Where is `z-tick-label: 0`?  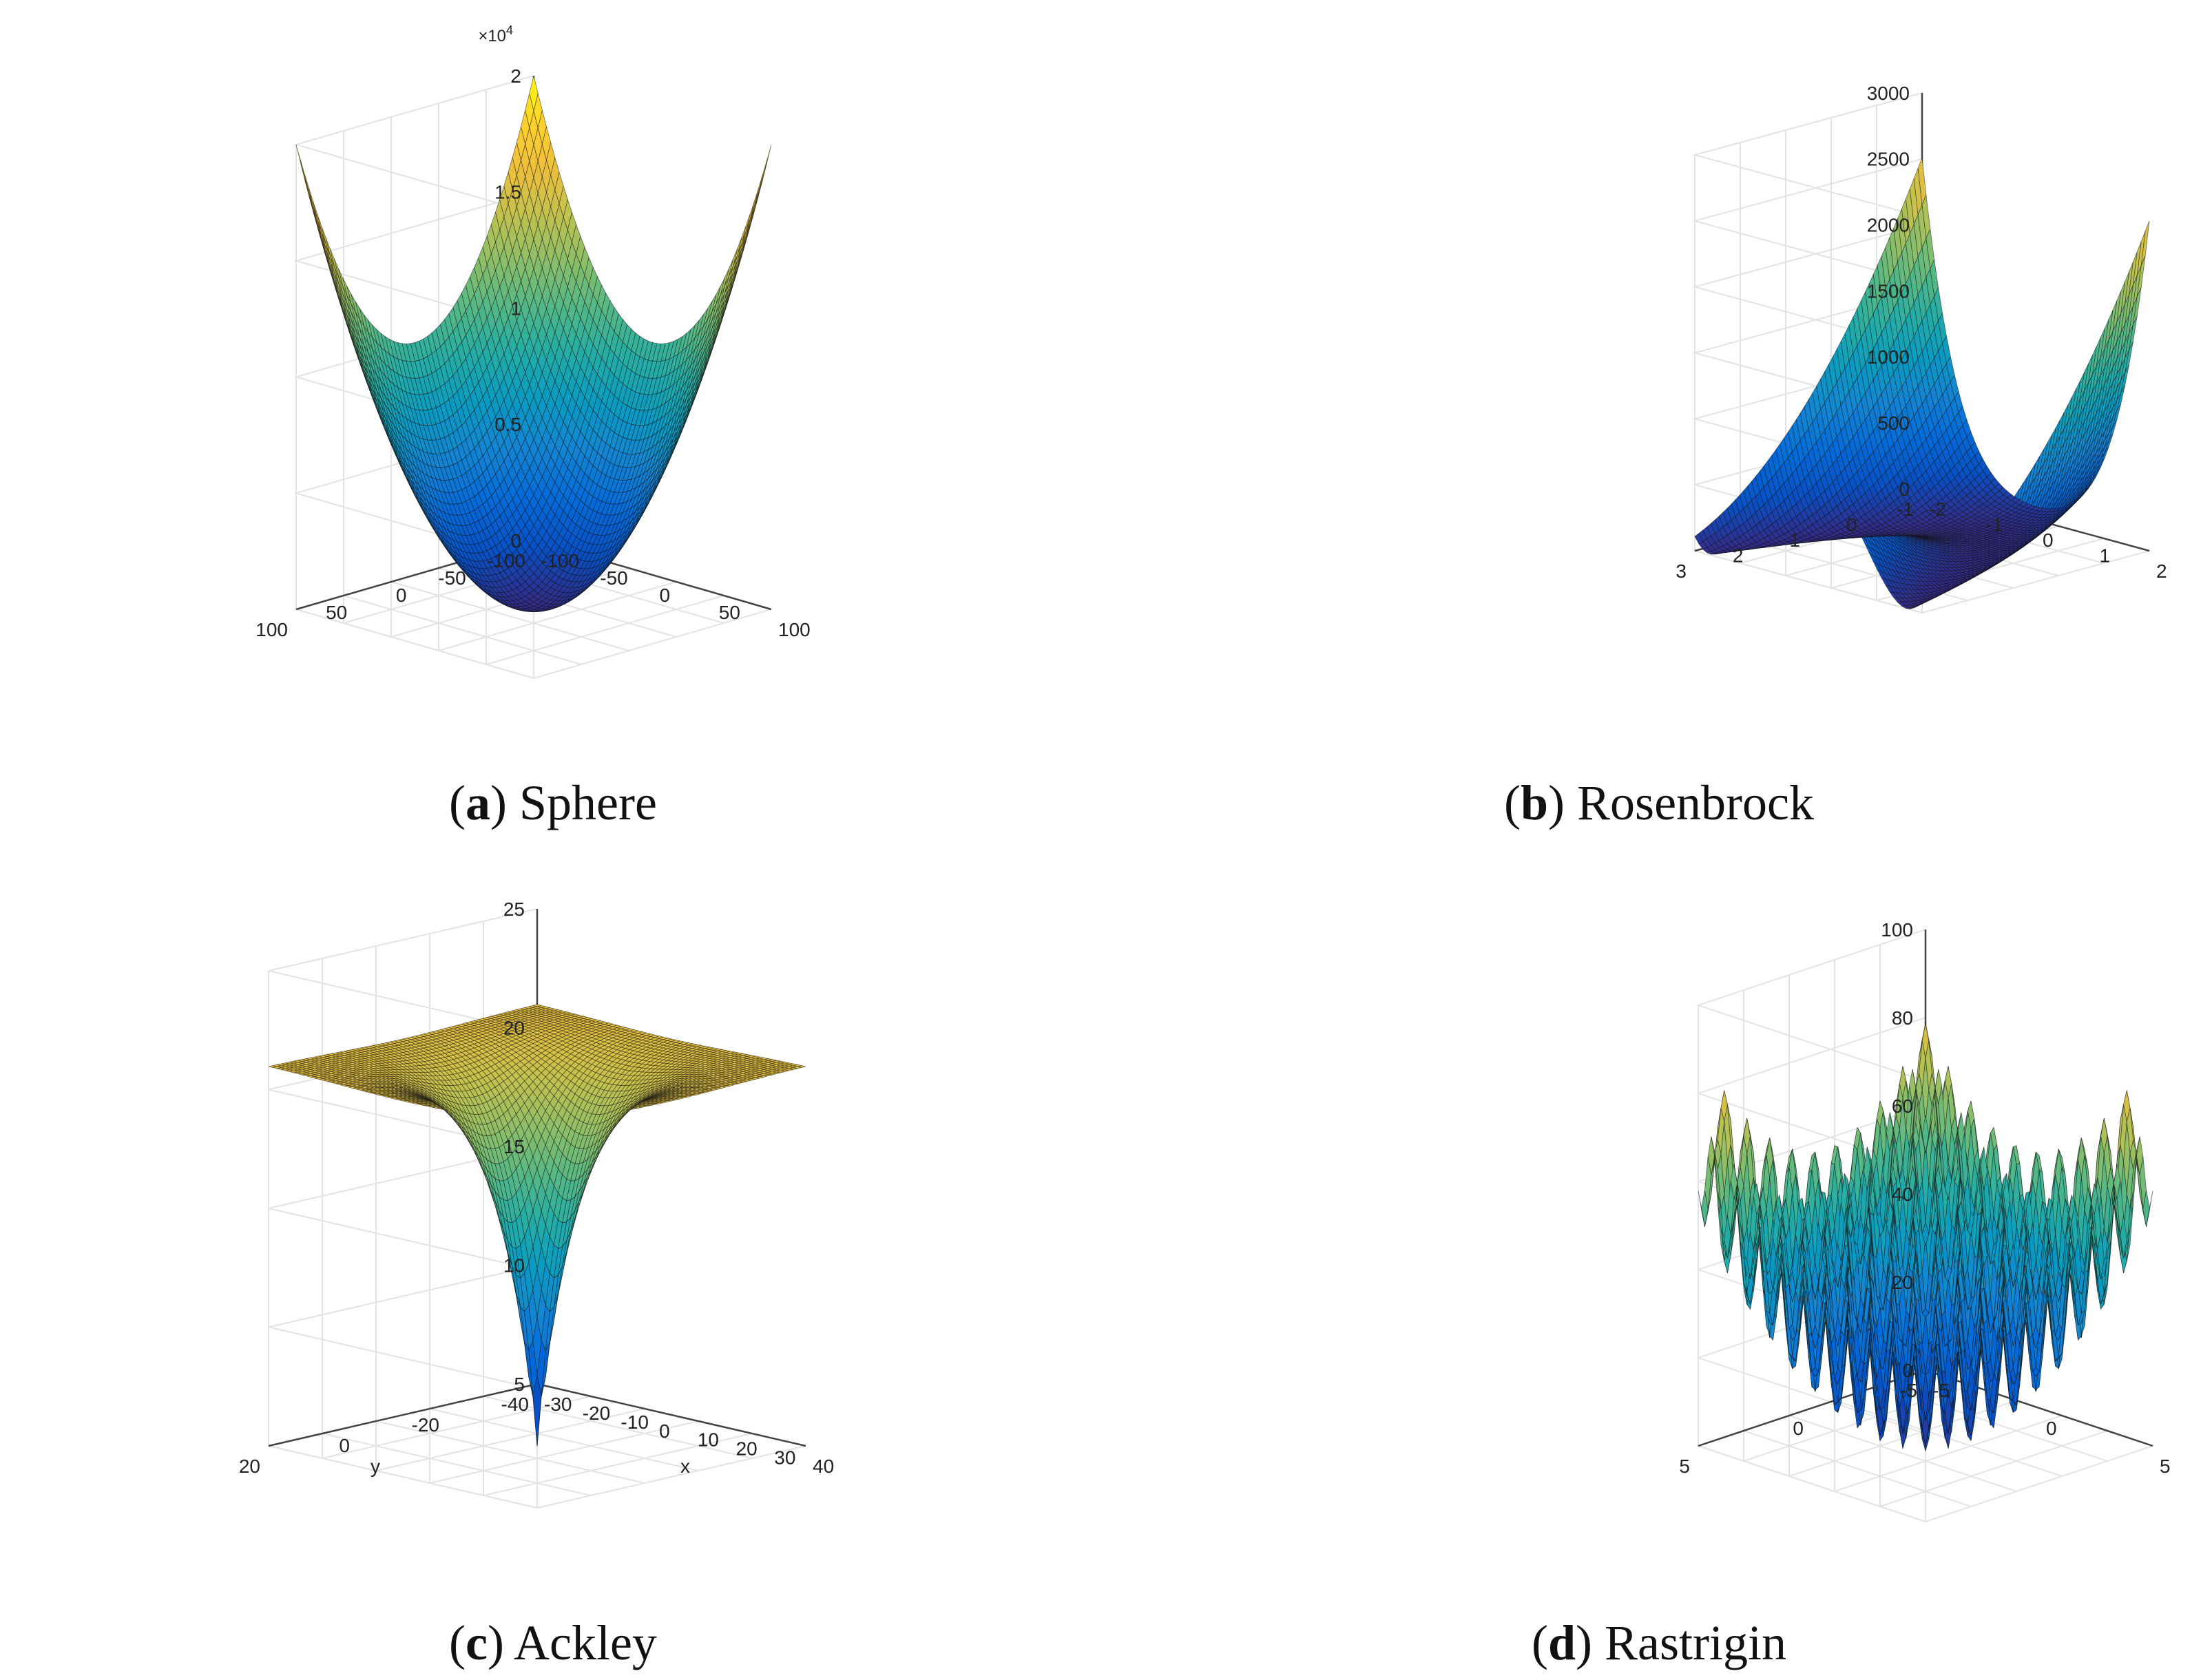 z-tick-label: 0 is located at coordinates (515, 541).